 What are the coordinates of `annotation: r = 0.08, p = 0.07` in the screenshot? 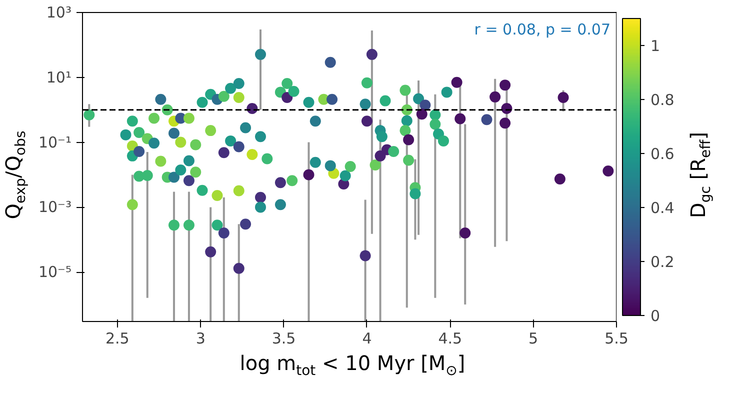 It's located at (542, 29).